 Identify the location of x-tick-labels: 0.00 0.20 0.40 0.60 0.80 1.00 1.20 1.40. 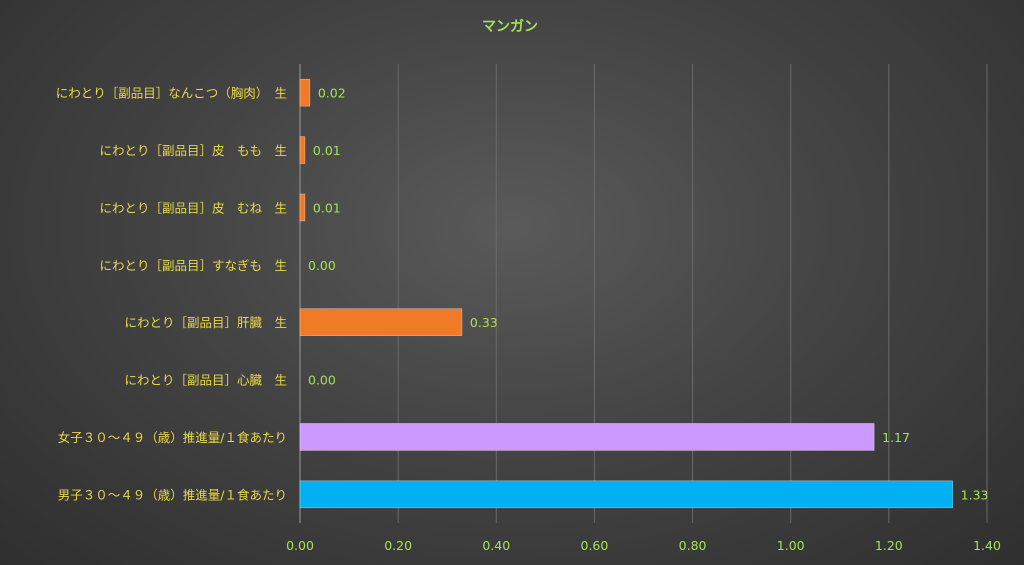
(643, 545).